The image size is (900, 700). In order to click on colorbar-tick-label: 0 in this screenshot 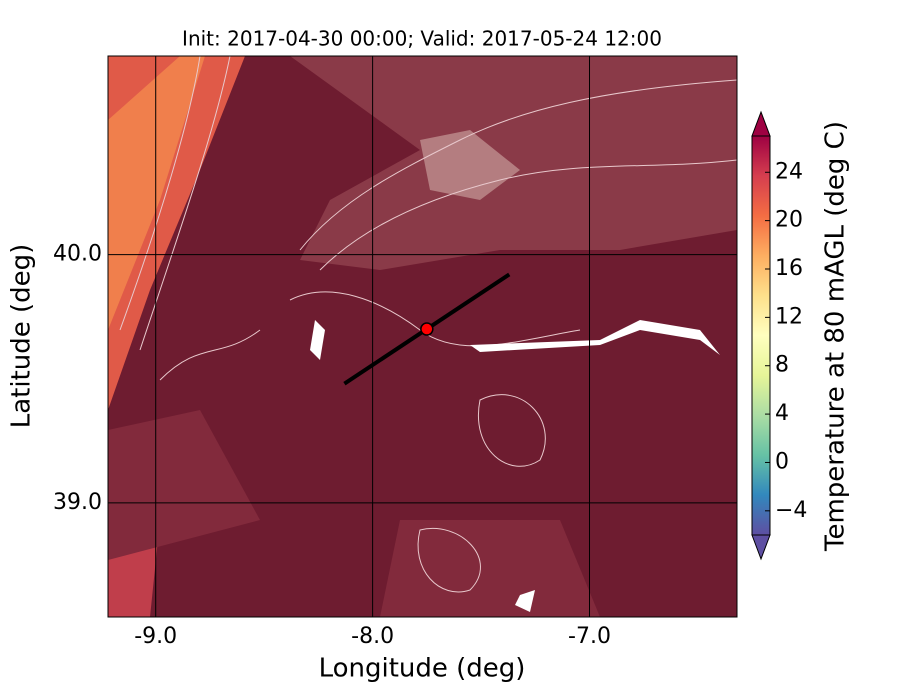, I will do `click(782, 461)`.